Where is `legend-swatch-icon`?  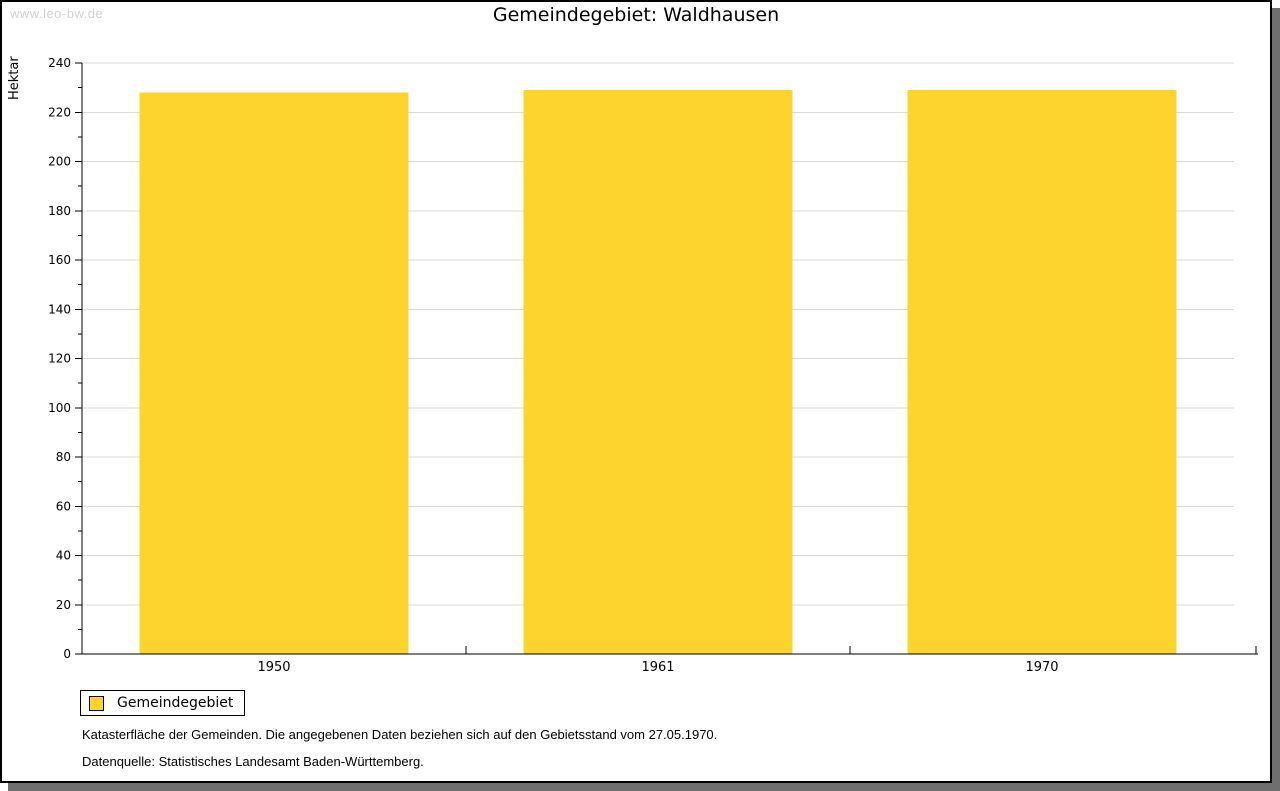
legend-swatch-icon is located at coordinates (96, 703).